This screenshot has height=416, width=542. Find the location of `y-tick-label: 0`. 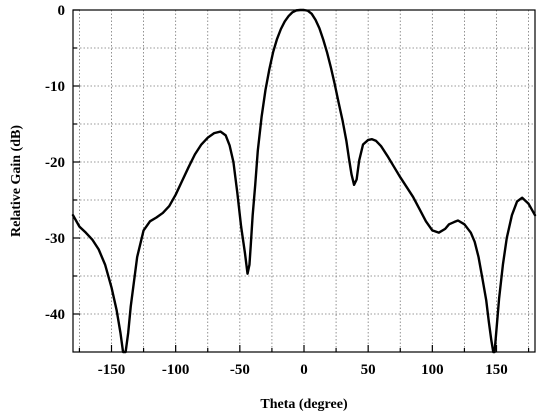

y-tick-label: 0 is located at coordinates (62, 11).